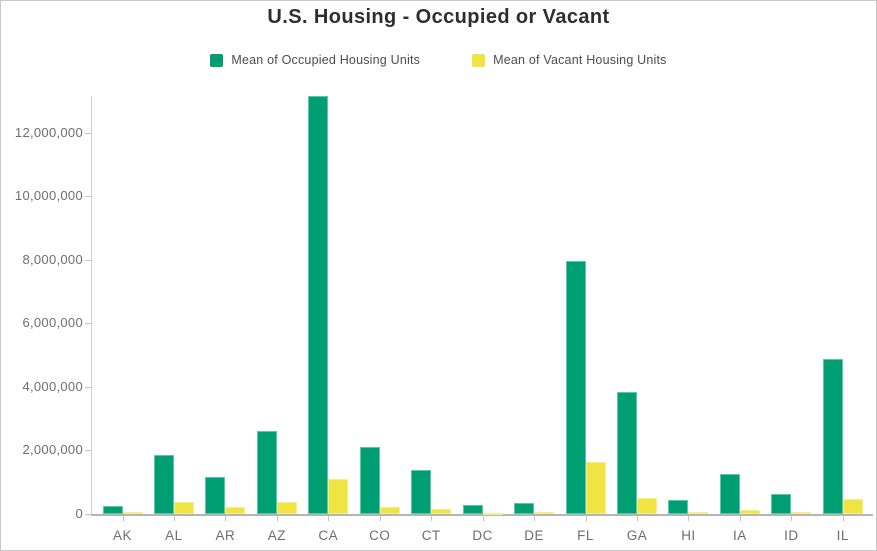 This screenshot has width=877, height=551. Describe the element at coordinates (595, 488) in the screenshot. I see `bar-vacant-FL` at that location.